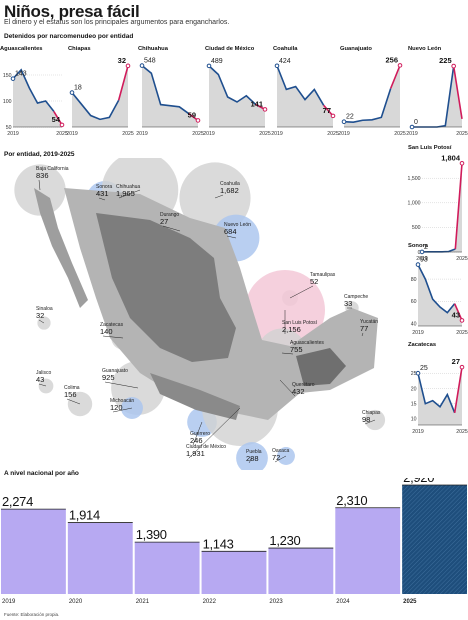 This screenshot has width=468, height=620. Describe the element at coordinates (424, 260) in the screenshot. I see `start-value-label: 93` at that location.